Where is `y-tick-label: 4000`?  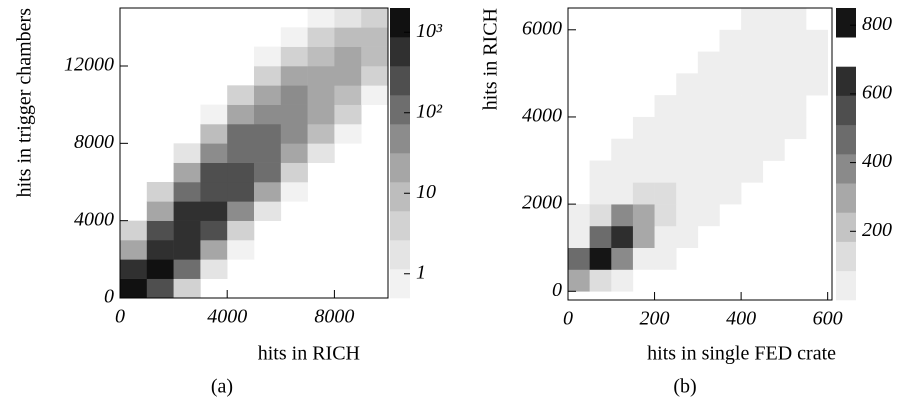 y-tick-label: 4000 is located at coordinates (94, 219).